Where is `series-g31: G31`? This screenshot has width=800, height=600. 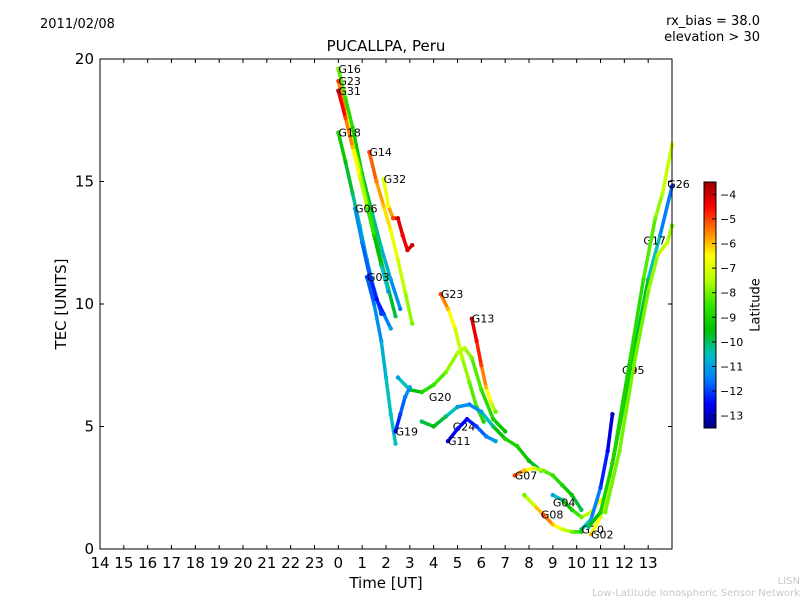 series-g31: G31 is located at coordinates (363, 189).